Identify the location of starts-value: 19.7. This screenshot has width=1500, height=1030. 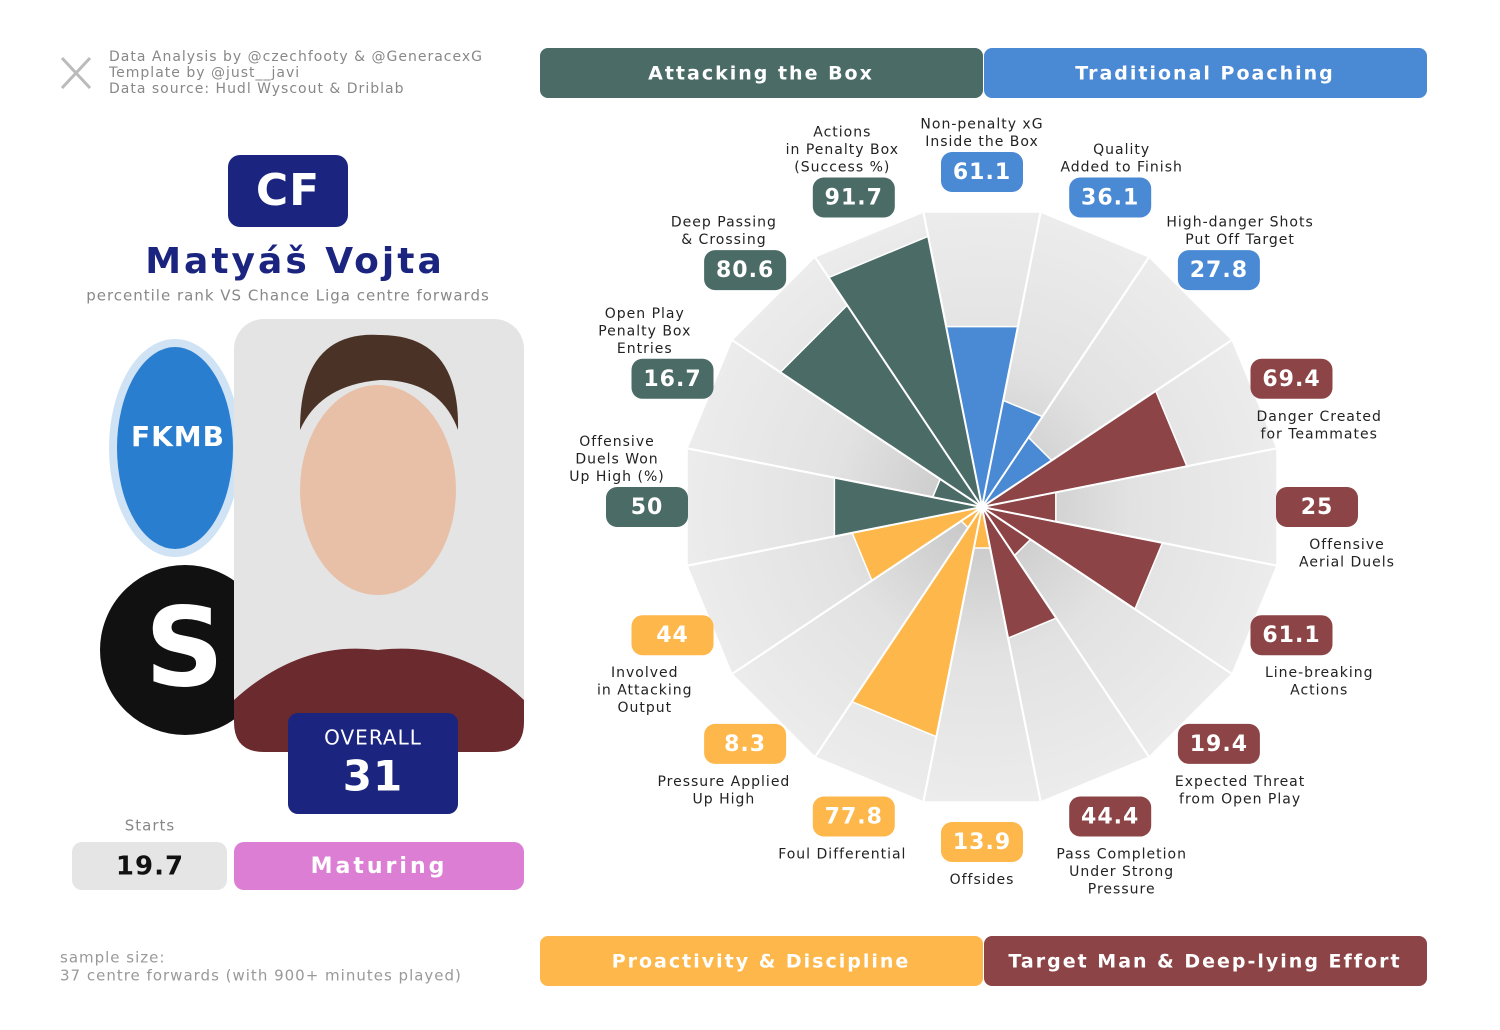
(150, 867).